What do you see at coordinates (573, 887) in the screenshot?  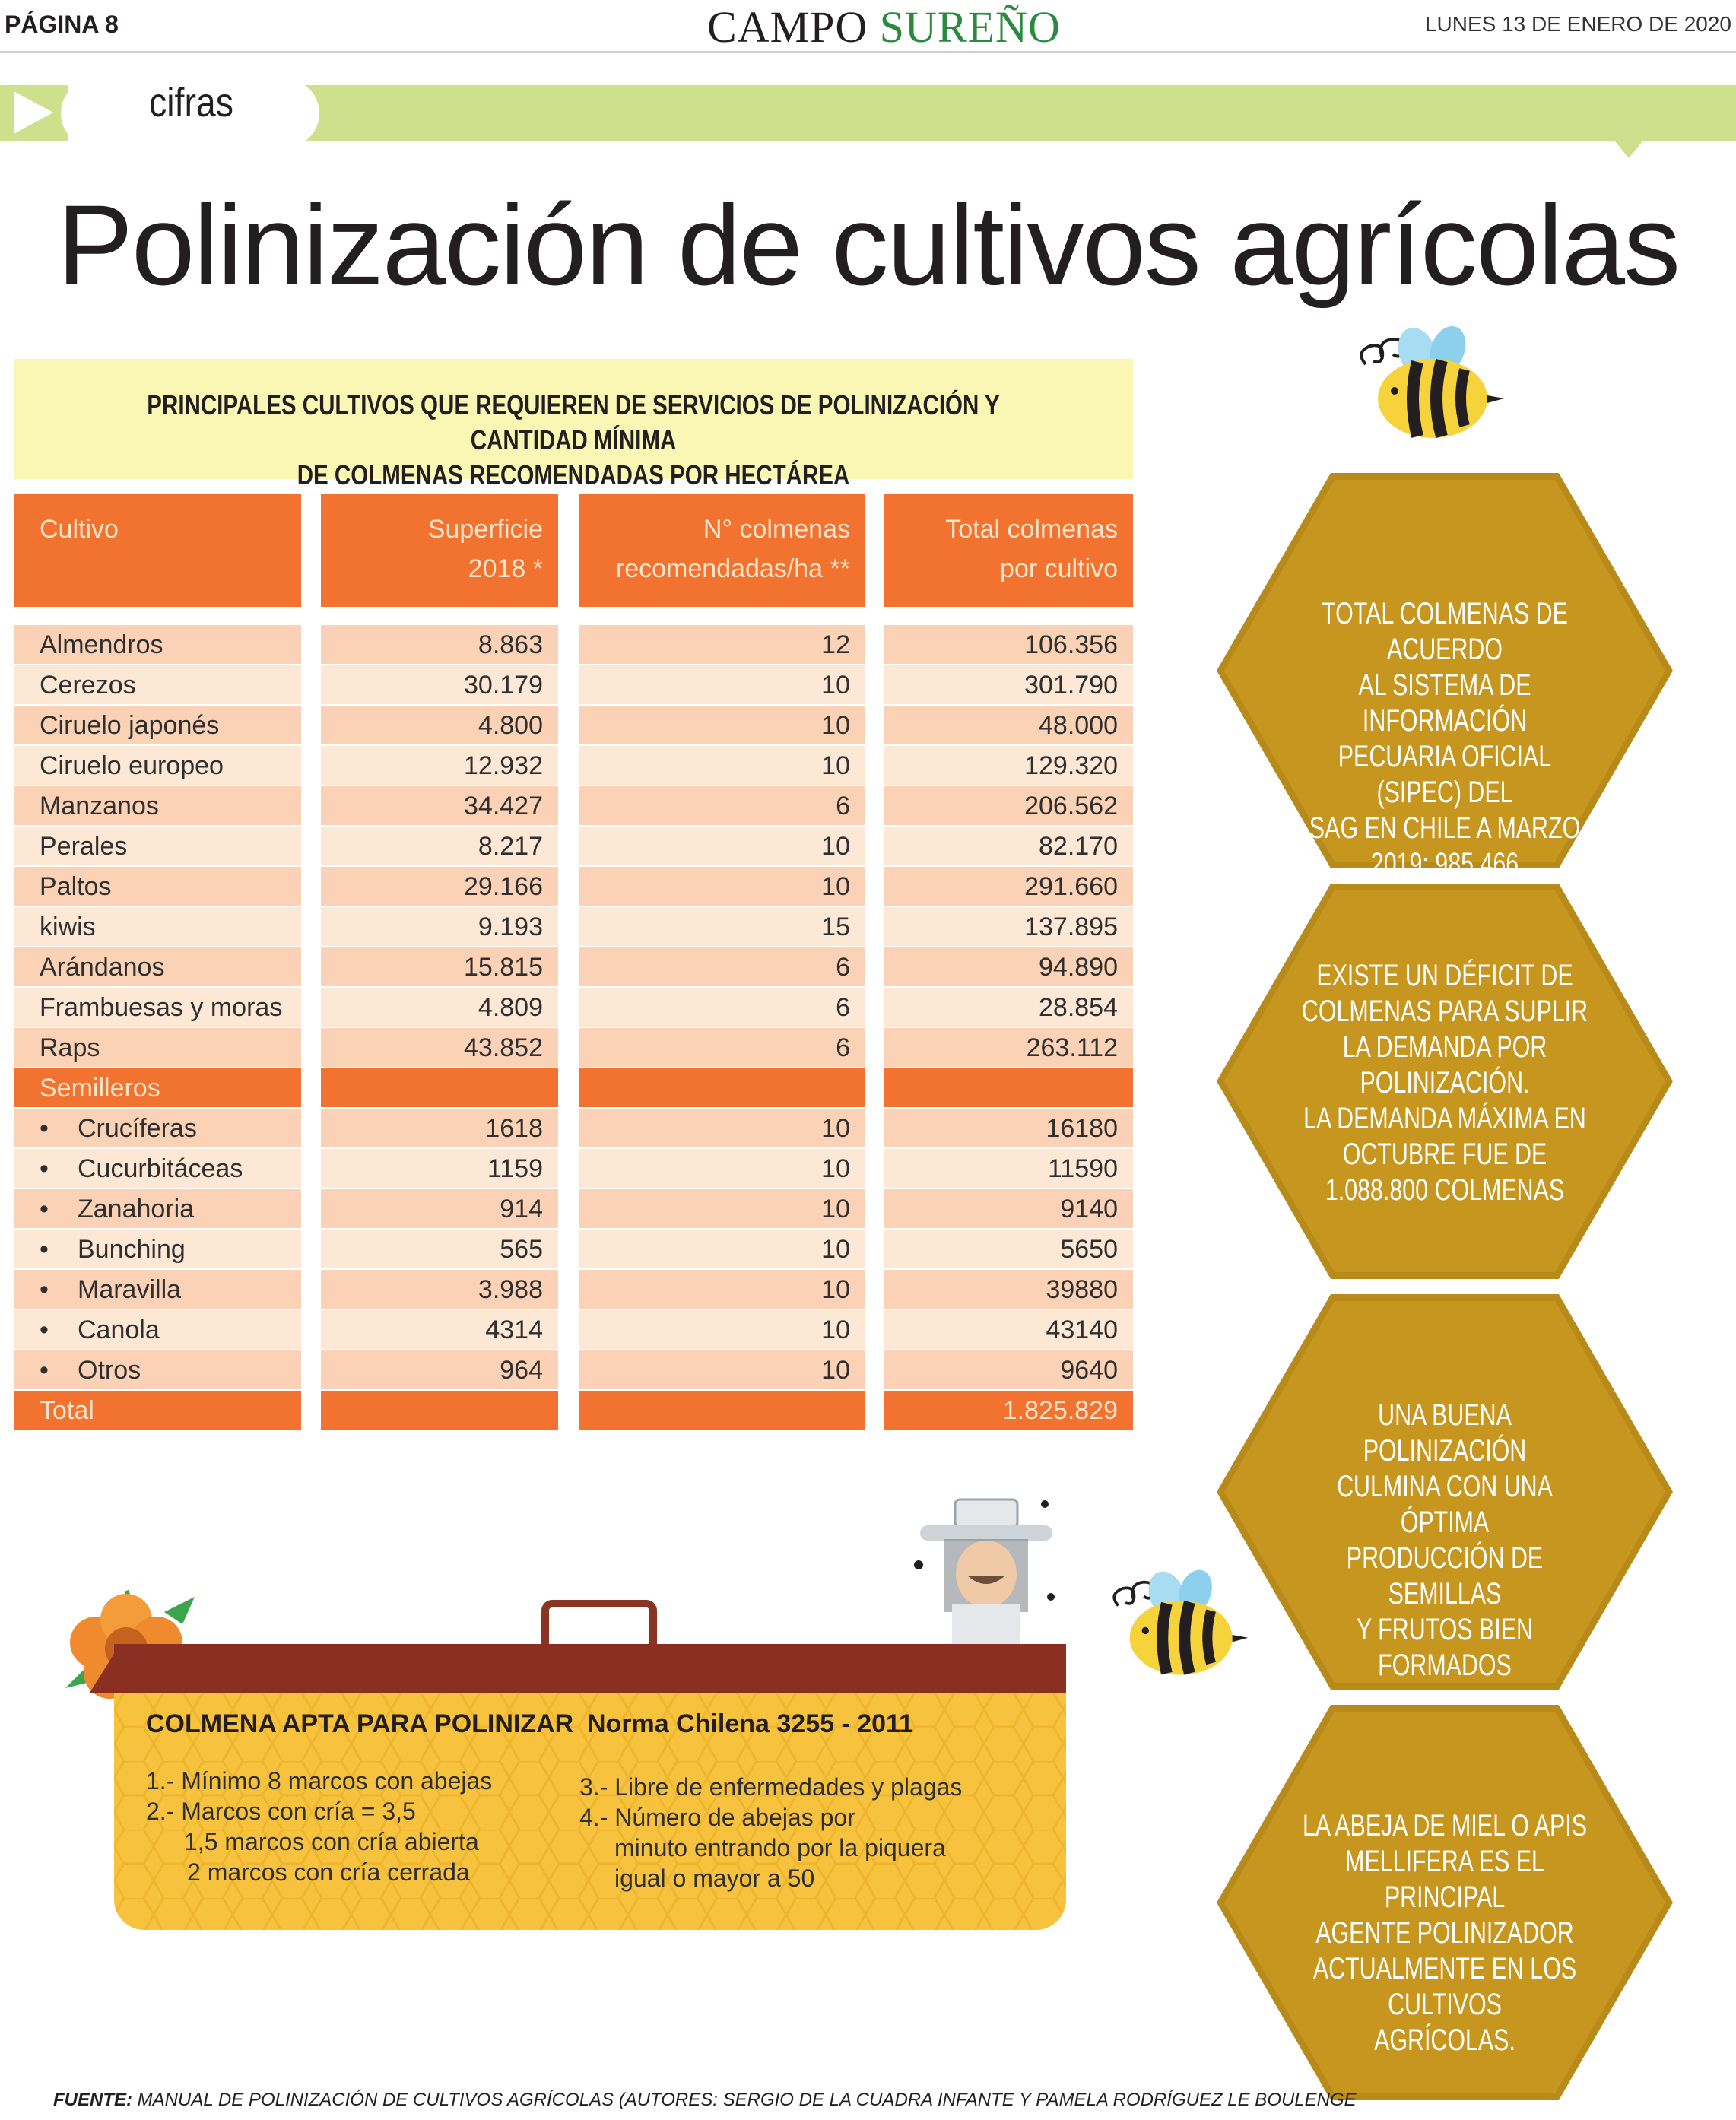 I see `table-row: Paltos 29.166 10 291.660` at bounding box center [573, 887].